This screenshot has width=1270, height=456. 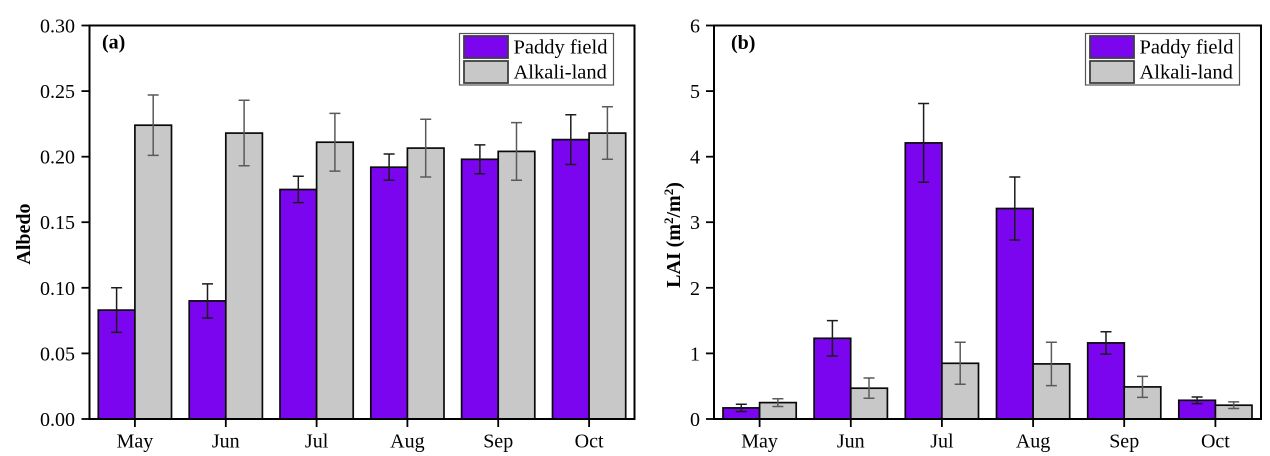 I want to click on svg-text: 0.10, so click(x=57, y=289).